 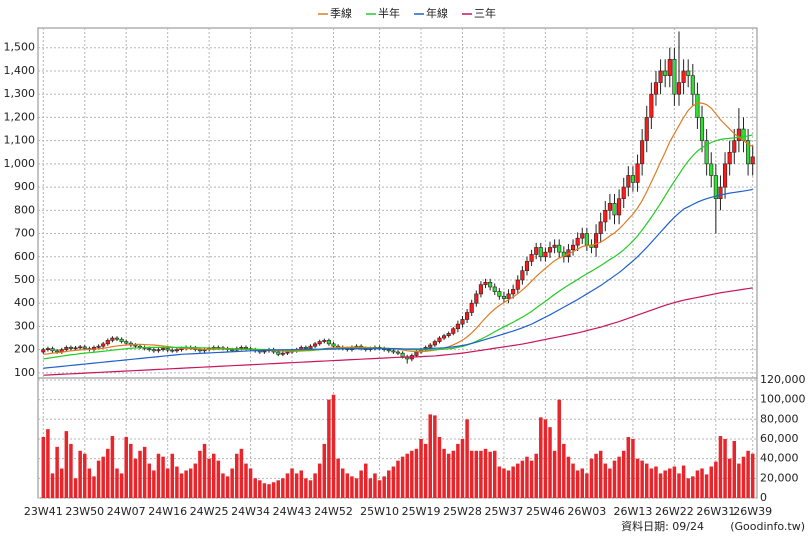 What do you see at coordinates (209, 511) in the screenshot?
I see `x-tick-label: 24W25` at bounding box center [209, 511].